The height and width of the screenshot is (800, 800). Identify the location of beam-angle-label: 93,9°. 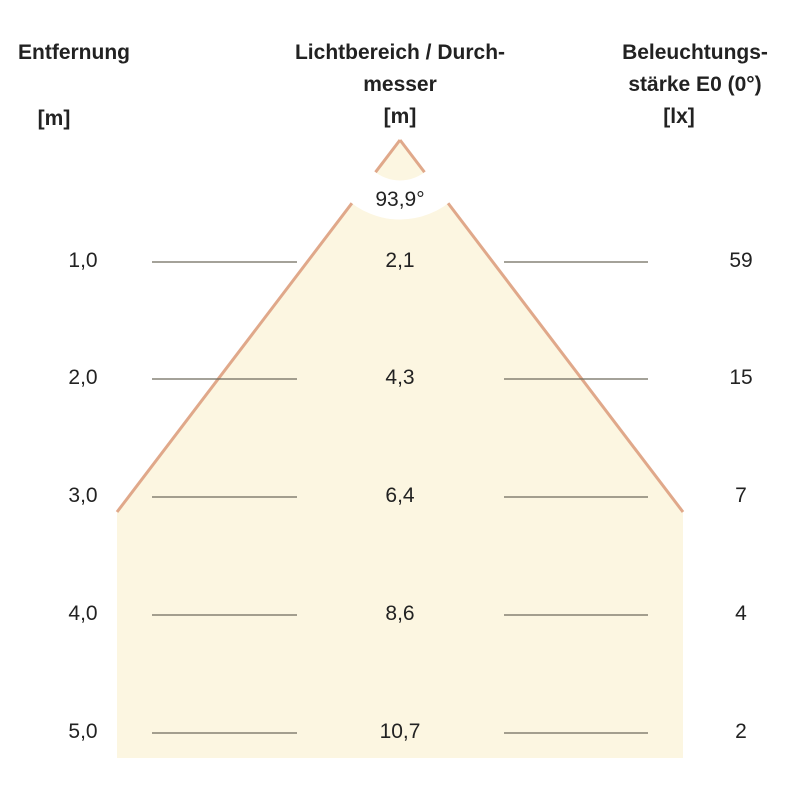
(400, 199).